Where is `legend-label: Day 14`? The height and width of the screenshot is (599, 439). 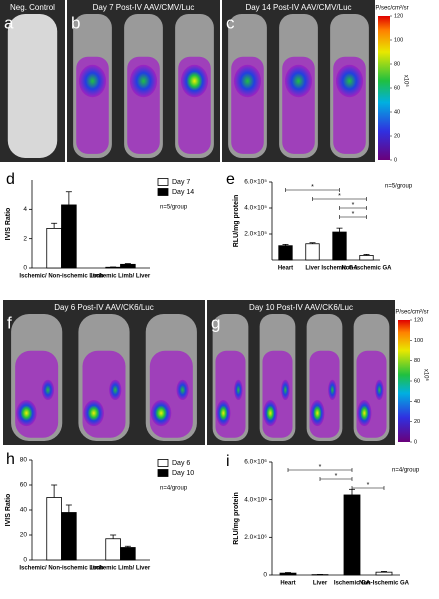 legend-label: Day 14 is located at coordinates (183, 192).